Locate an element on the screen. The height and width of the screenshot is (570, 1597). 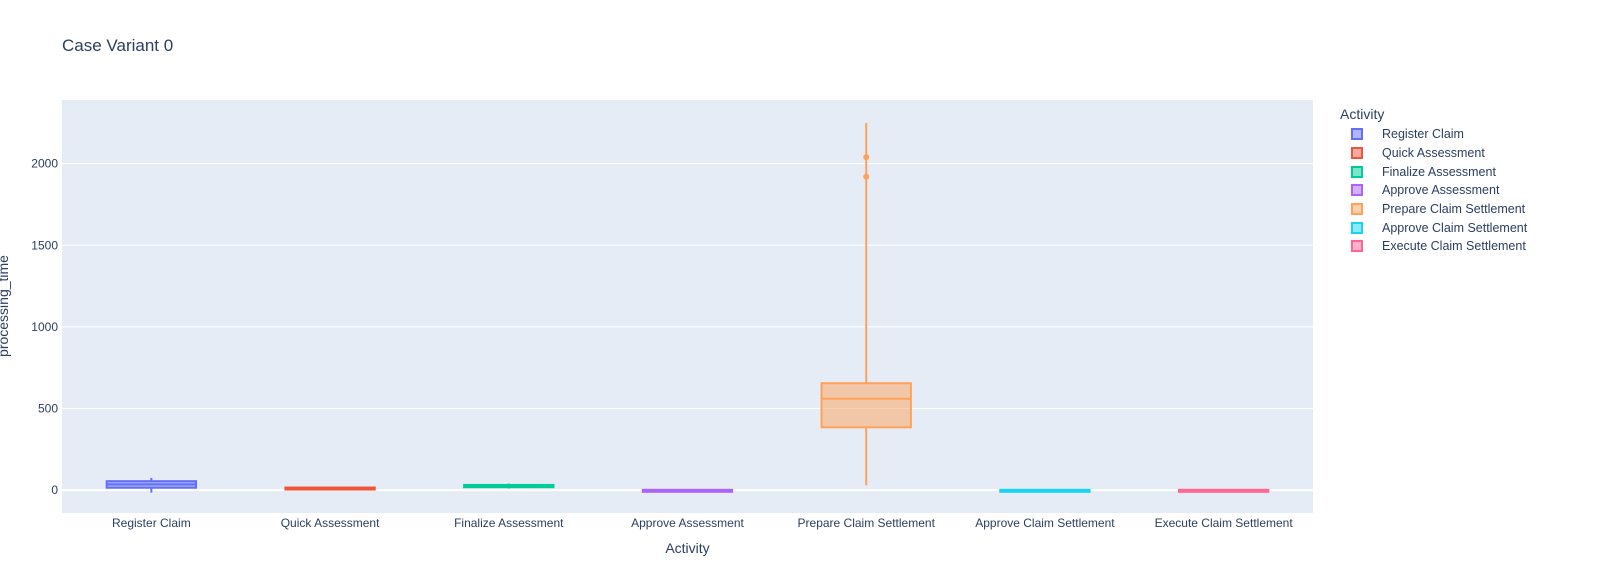
legend-item: Execute Claim Settlement is located at coordinates (1433, 246).